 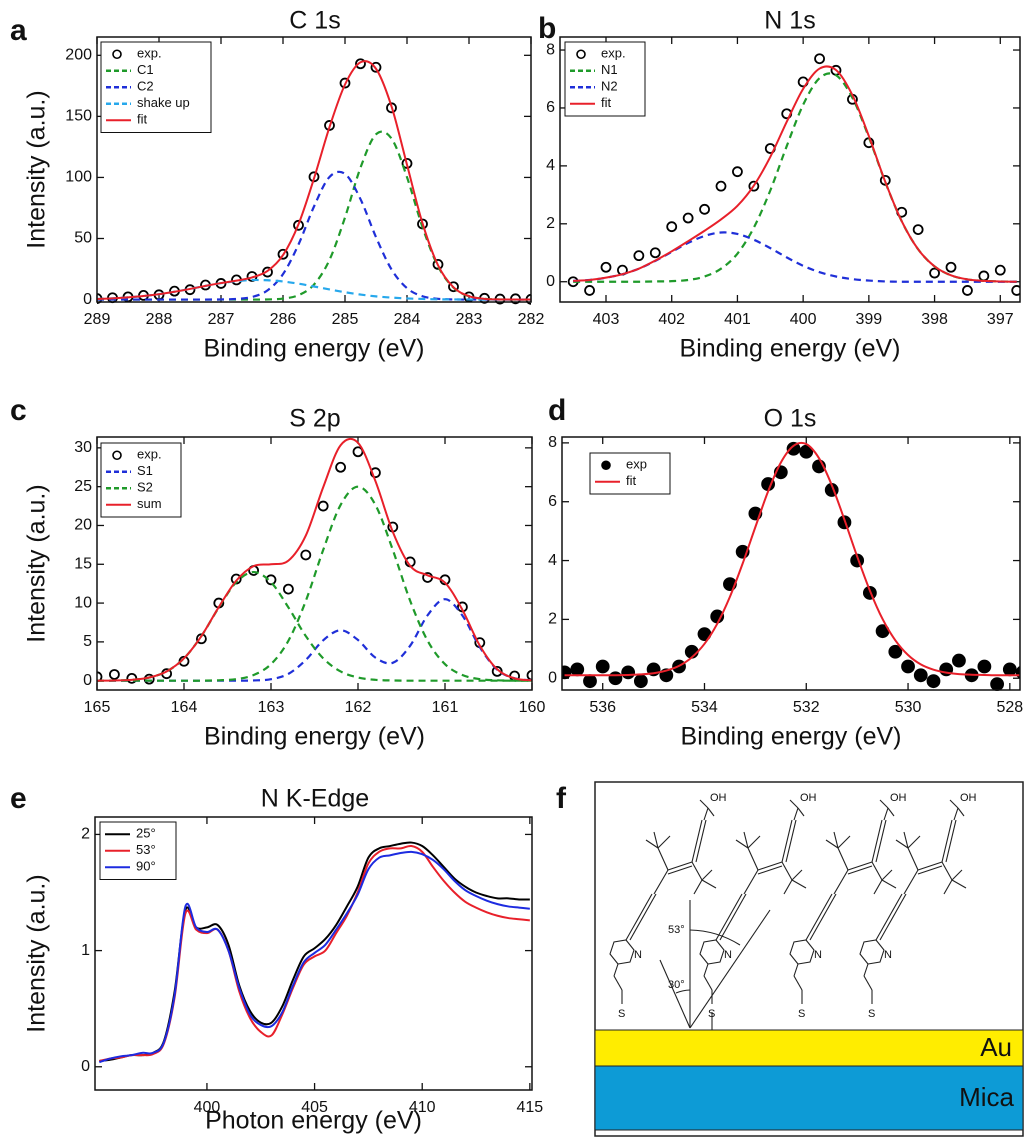 What do you see at coordinates (676, 930) in the screenshot?
I see `angle-label: 53°` at bounding box center [676, 930].